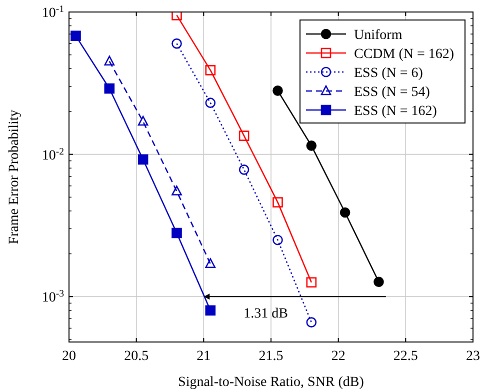 This screenshot has height=392, width=482. I want to click on x-tick-label: 20.5, so click(136, 356).